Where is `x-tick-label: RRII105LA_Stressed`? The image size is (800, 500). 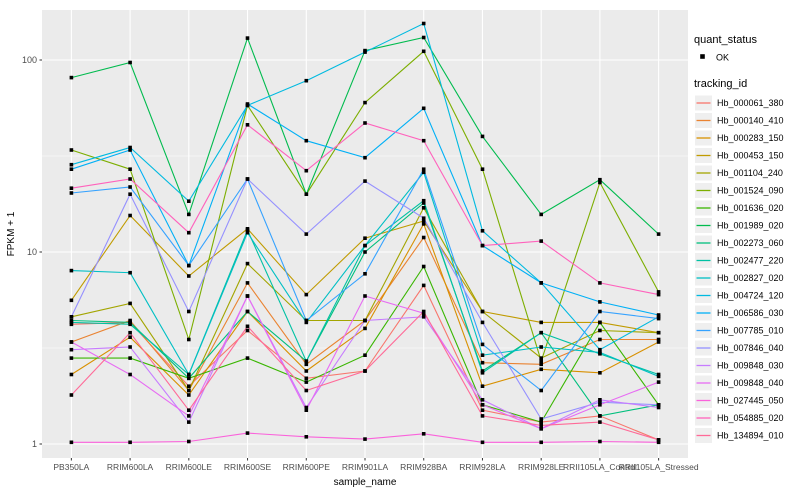 x-tick-label: RRII105LA_Stressed is located at coordinates (659, 467).